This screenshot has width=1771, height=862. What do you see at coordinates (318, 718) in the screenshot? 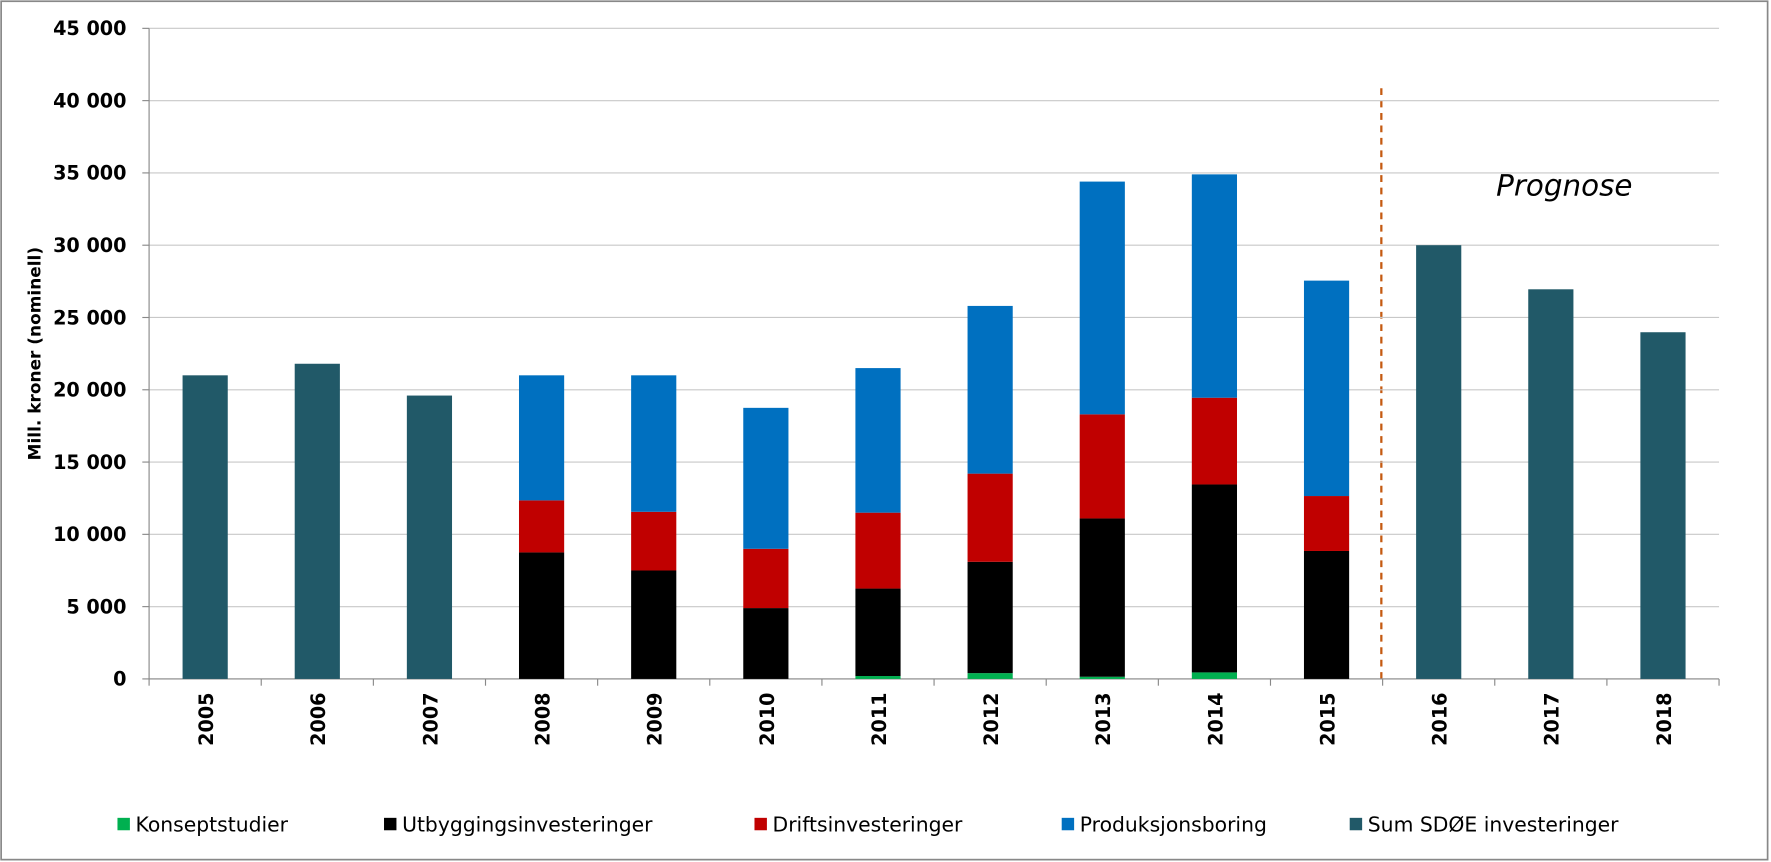
I see `x-tick-label: 2006` at bounding box center [318, 718].